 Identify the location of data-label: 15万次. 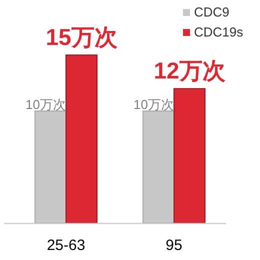
(82, 37).